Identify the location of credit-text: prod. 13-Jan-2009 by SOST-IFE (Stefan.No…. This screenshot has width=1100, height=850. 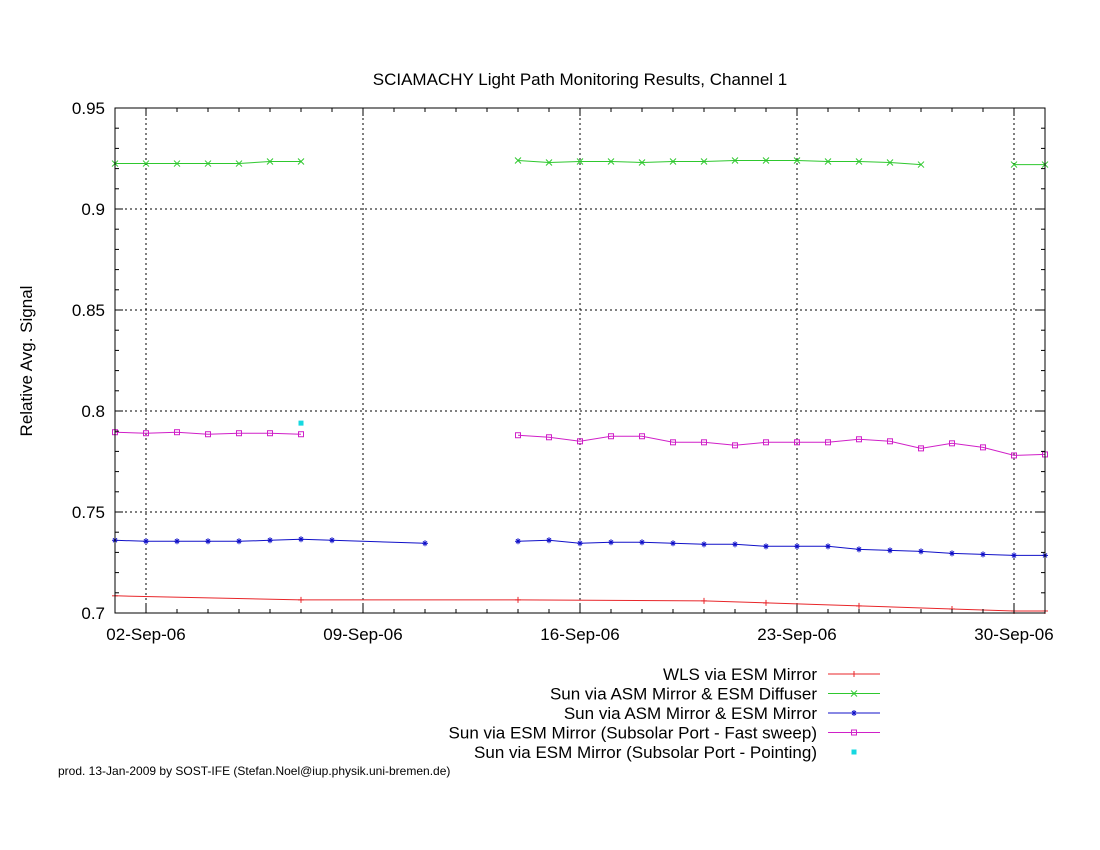
(254, 771).